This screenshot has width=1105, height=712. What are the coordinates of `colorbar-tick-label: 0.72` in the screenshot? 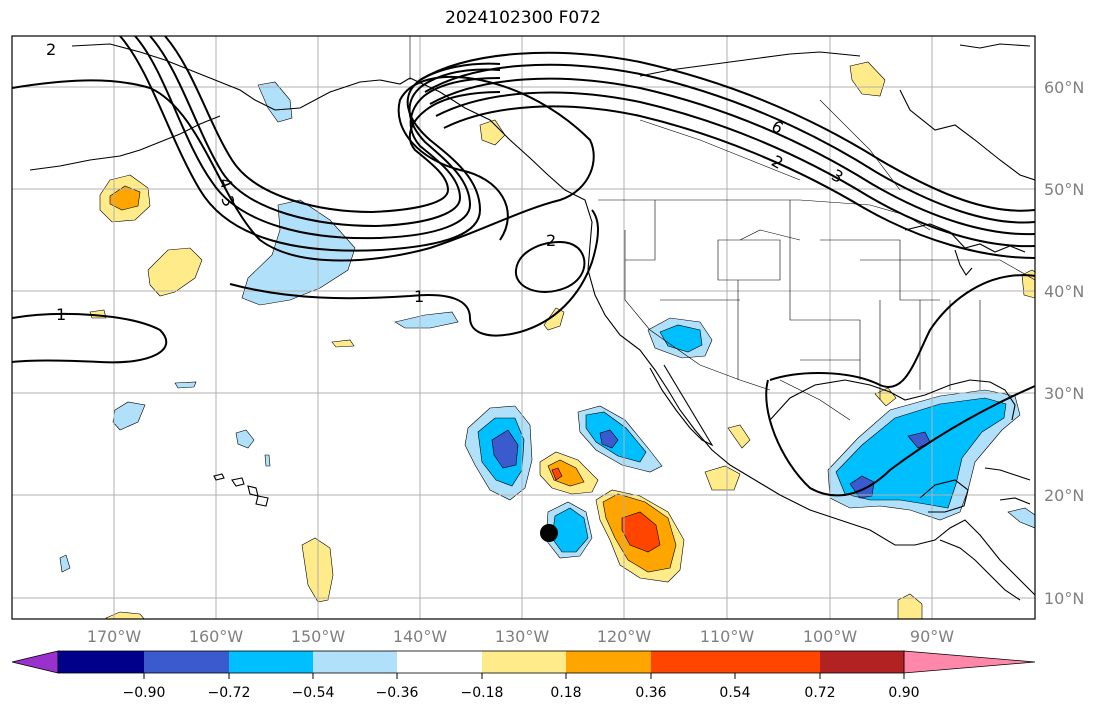 It's located at (819, 693).